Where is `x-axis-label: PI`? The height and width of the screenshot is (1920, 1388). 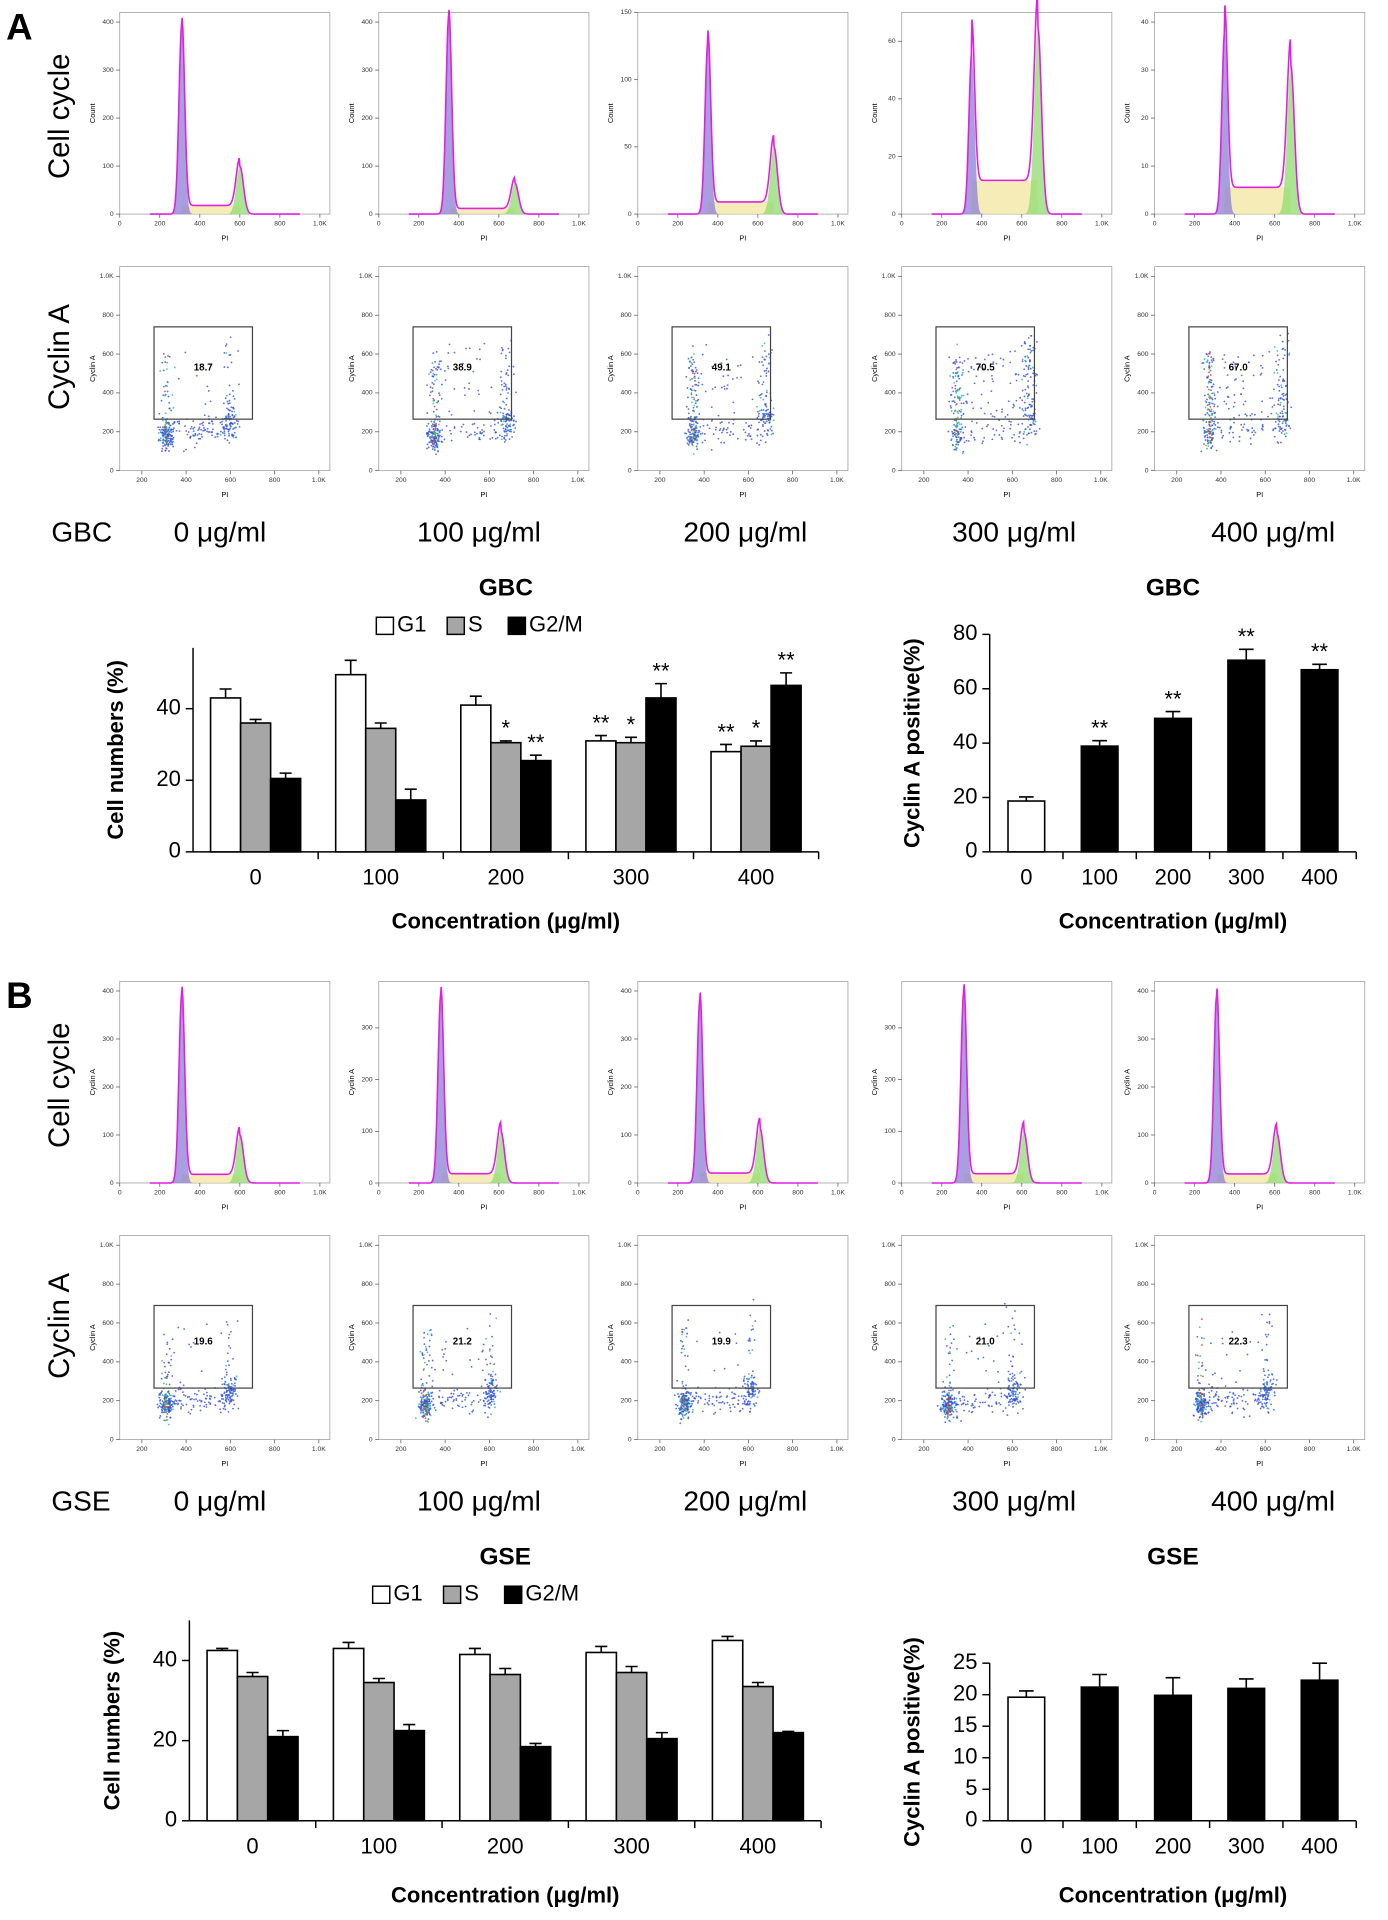 x-axis-label: PI is located at coordinates (483, 237).